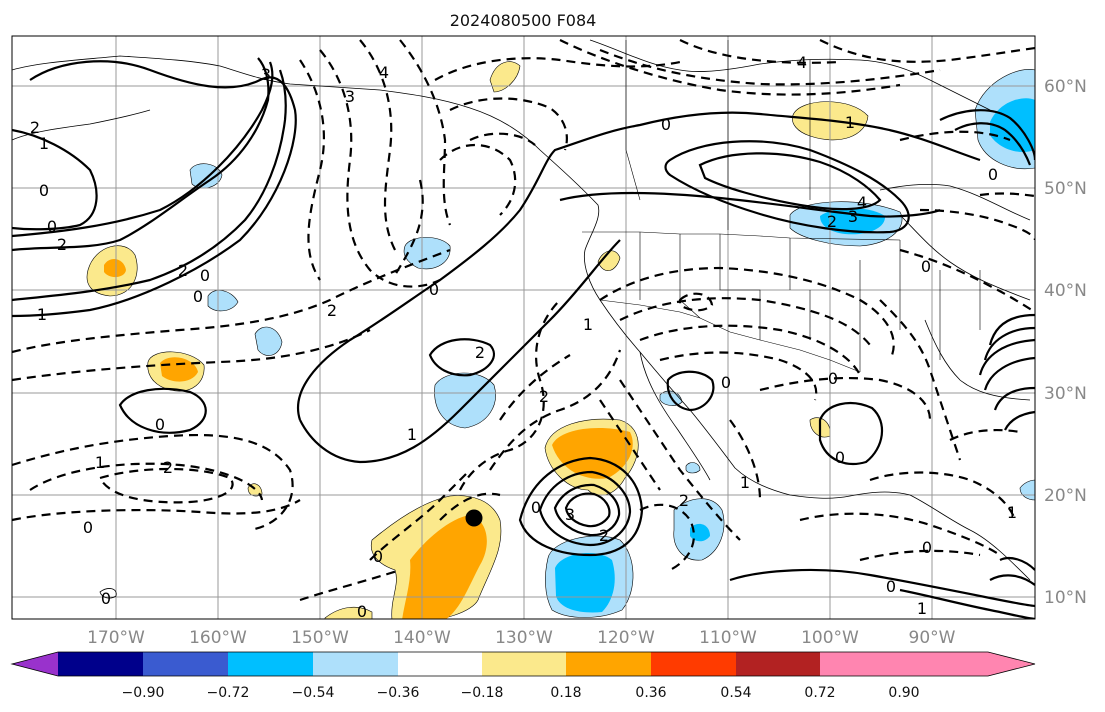 The height and width of the screenshot is (712, 1105). What do you see at coordinates (565, 693) in the screenshot?
I see `colorbar-tick-label: 0.18` at bounding box center [565, 693].